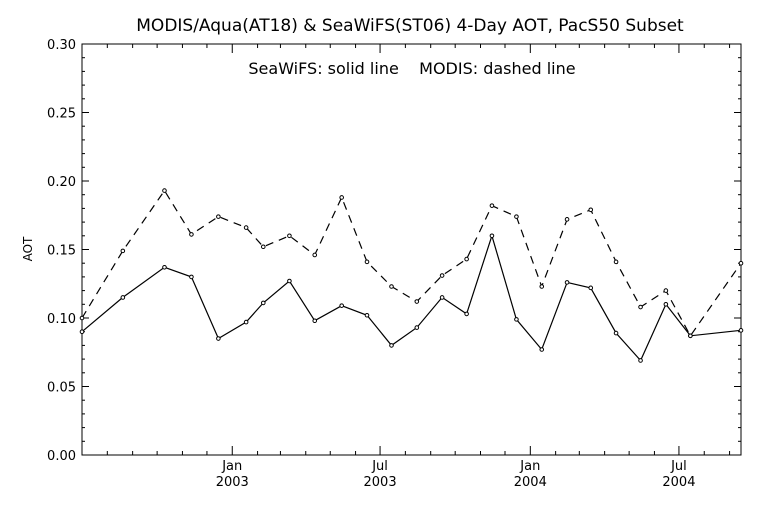 The image size is (768, 512). Describe the element at coordinates (61, 45) in the screenshot. I see `y-tick-label: 0.30` at that location.